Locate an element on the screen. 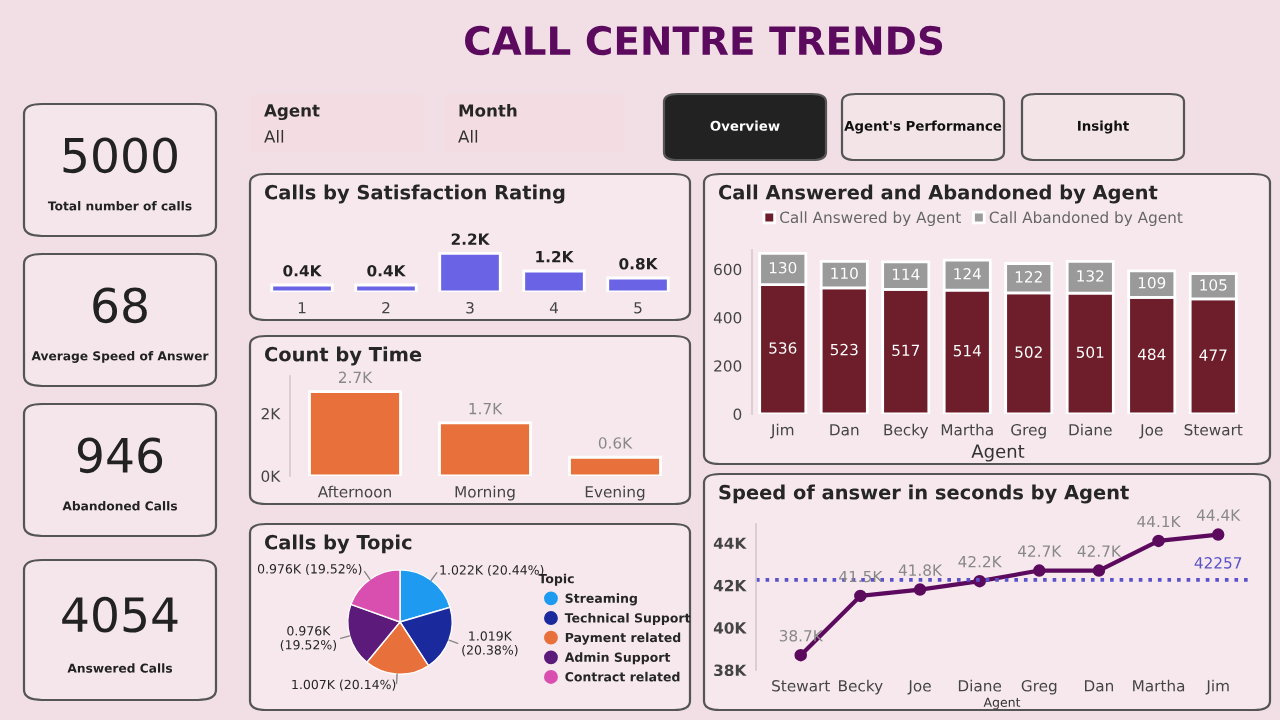 The image size is (1280, 720). text: Month is located at coordinates (488, 110).